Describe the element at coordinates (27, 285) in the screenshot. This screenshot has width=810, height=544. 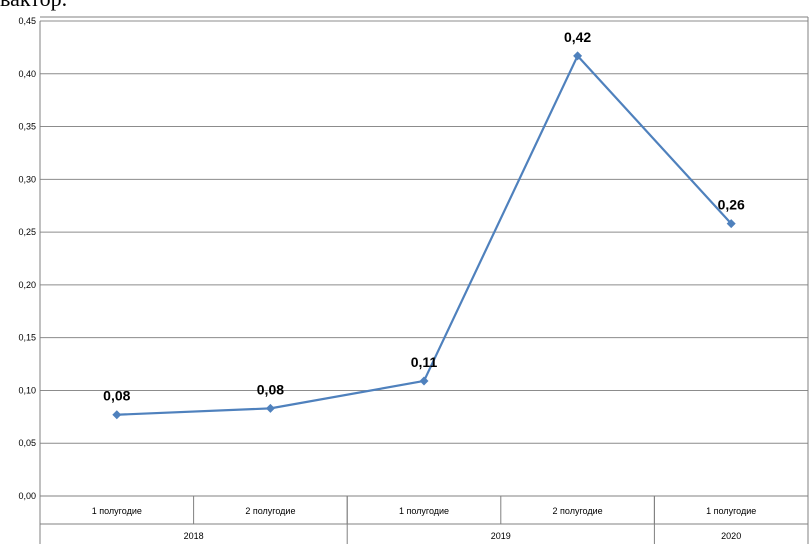
I see `y-tick-label: 0,20` at that location.